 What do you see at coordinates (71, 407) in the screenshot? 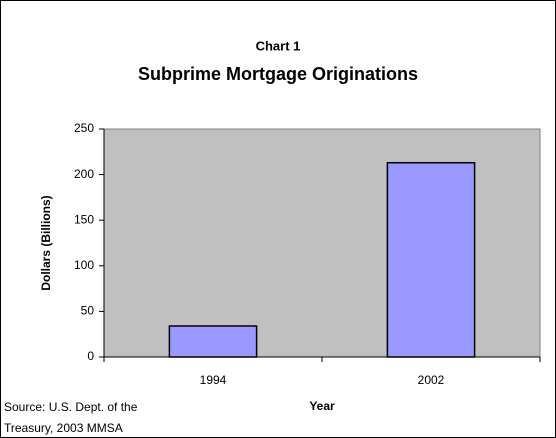
I see `source-note: Source: U.S. Dept. of the` at bounding box center [71, 407].